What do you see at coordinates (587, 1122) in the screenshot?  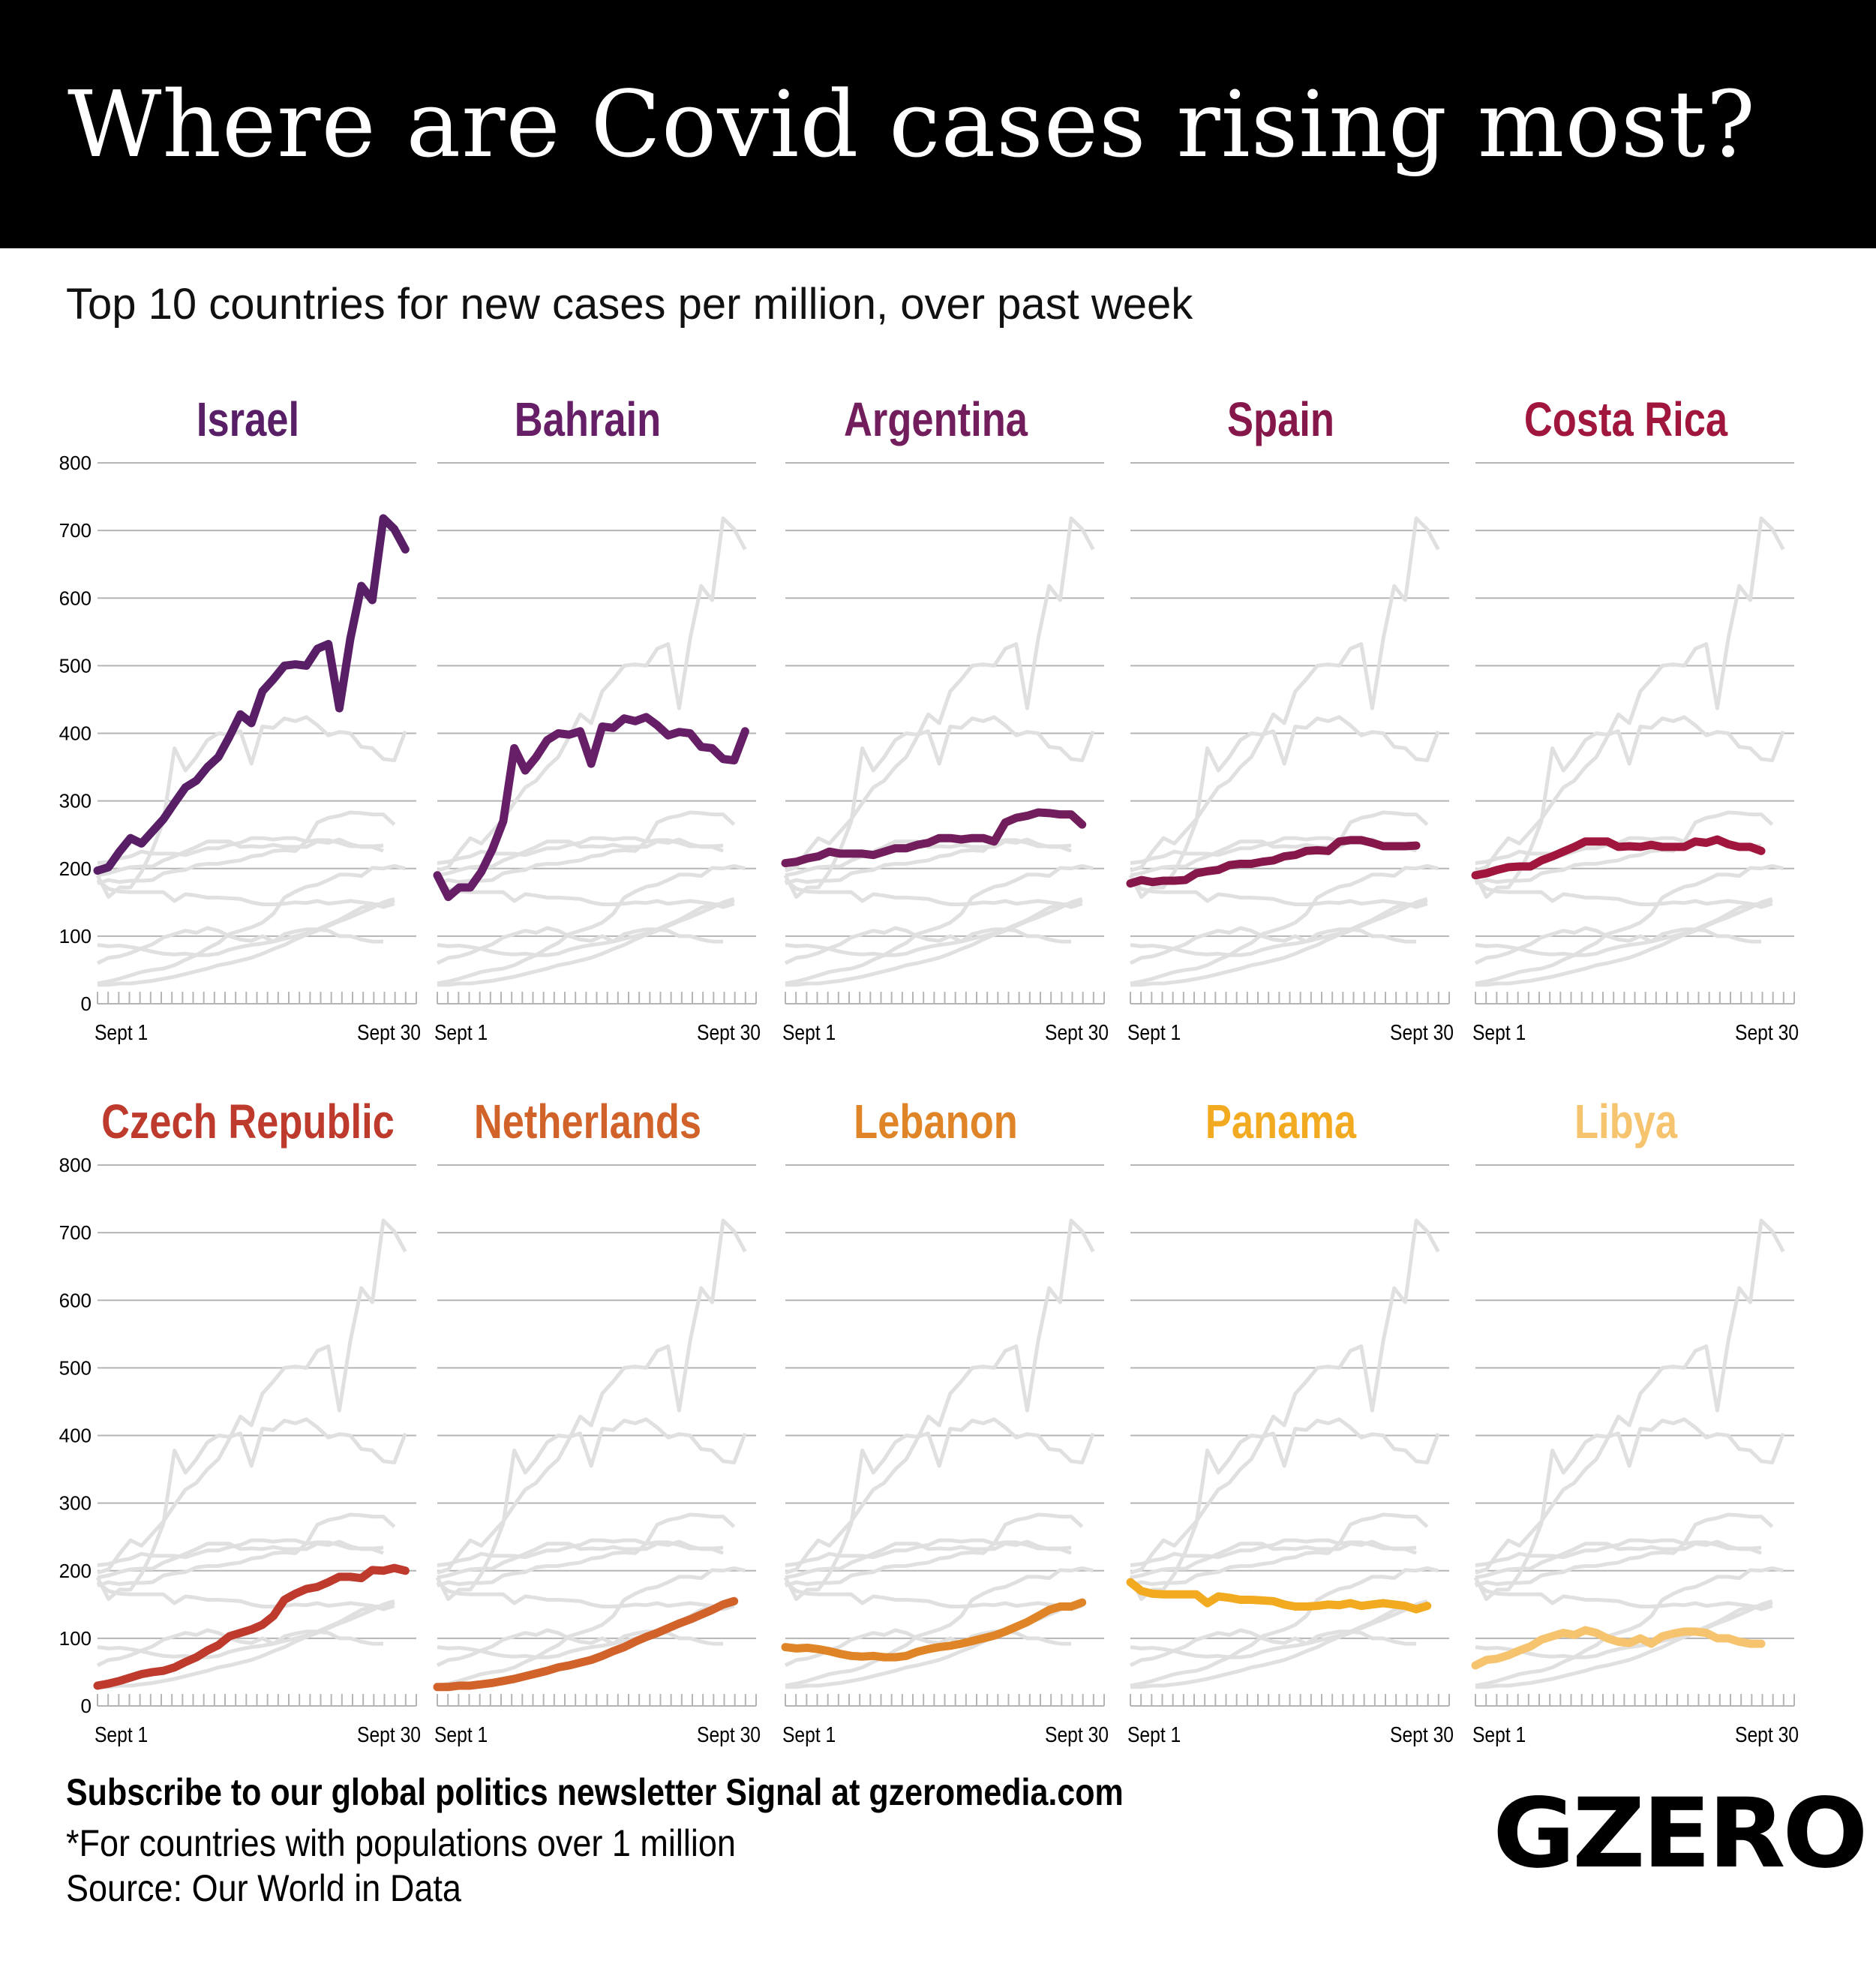 I see `panel-title: Netherlands` at bounding box center [587, 1122].